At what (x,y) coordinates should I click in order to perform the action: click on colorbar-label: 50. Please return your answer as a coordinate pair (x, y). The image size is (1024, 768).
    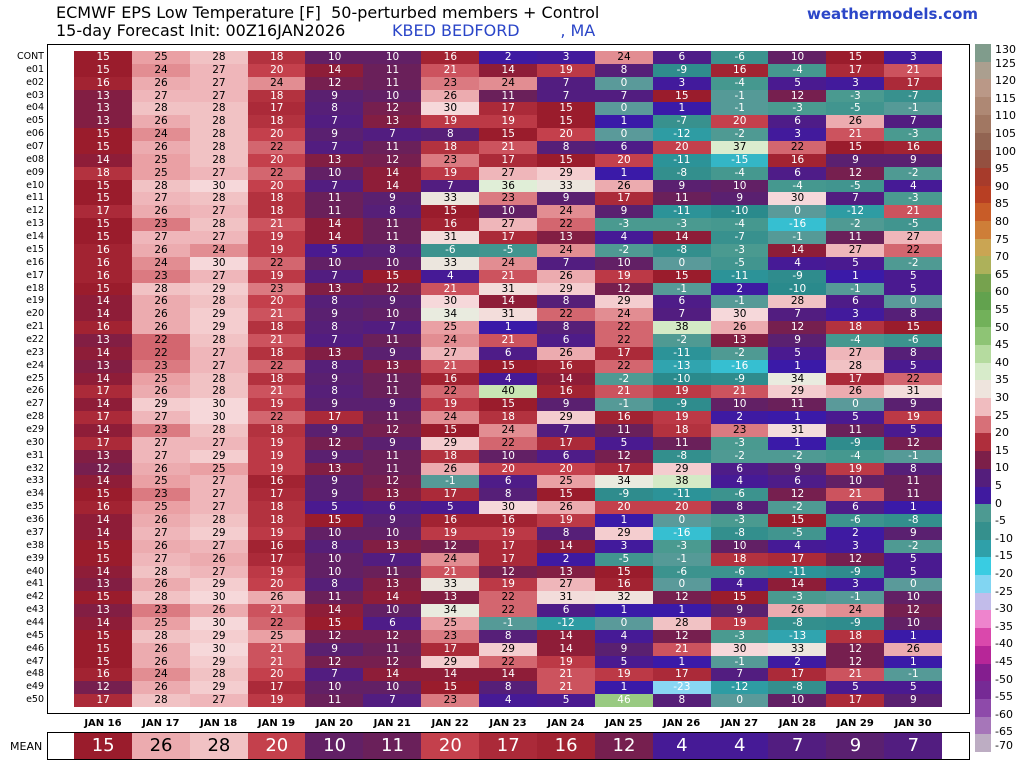
    Looking at the image, I should click on (1002, 327).